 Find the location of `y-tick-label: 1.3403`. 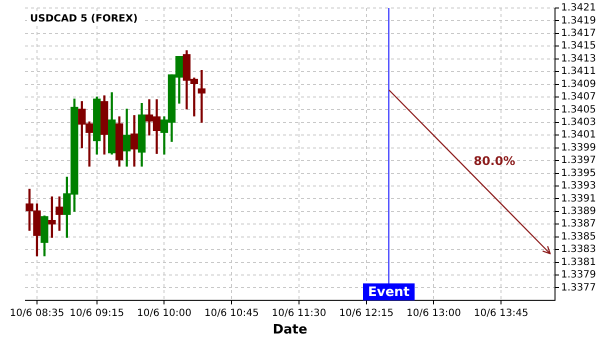

y-tick-label: 1.3403 is located at coordinates (578, 122).